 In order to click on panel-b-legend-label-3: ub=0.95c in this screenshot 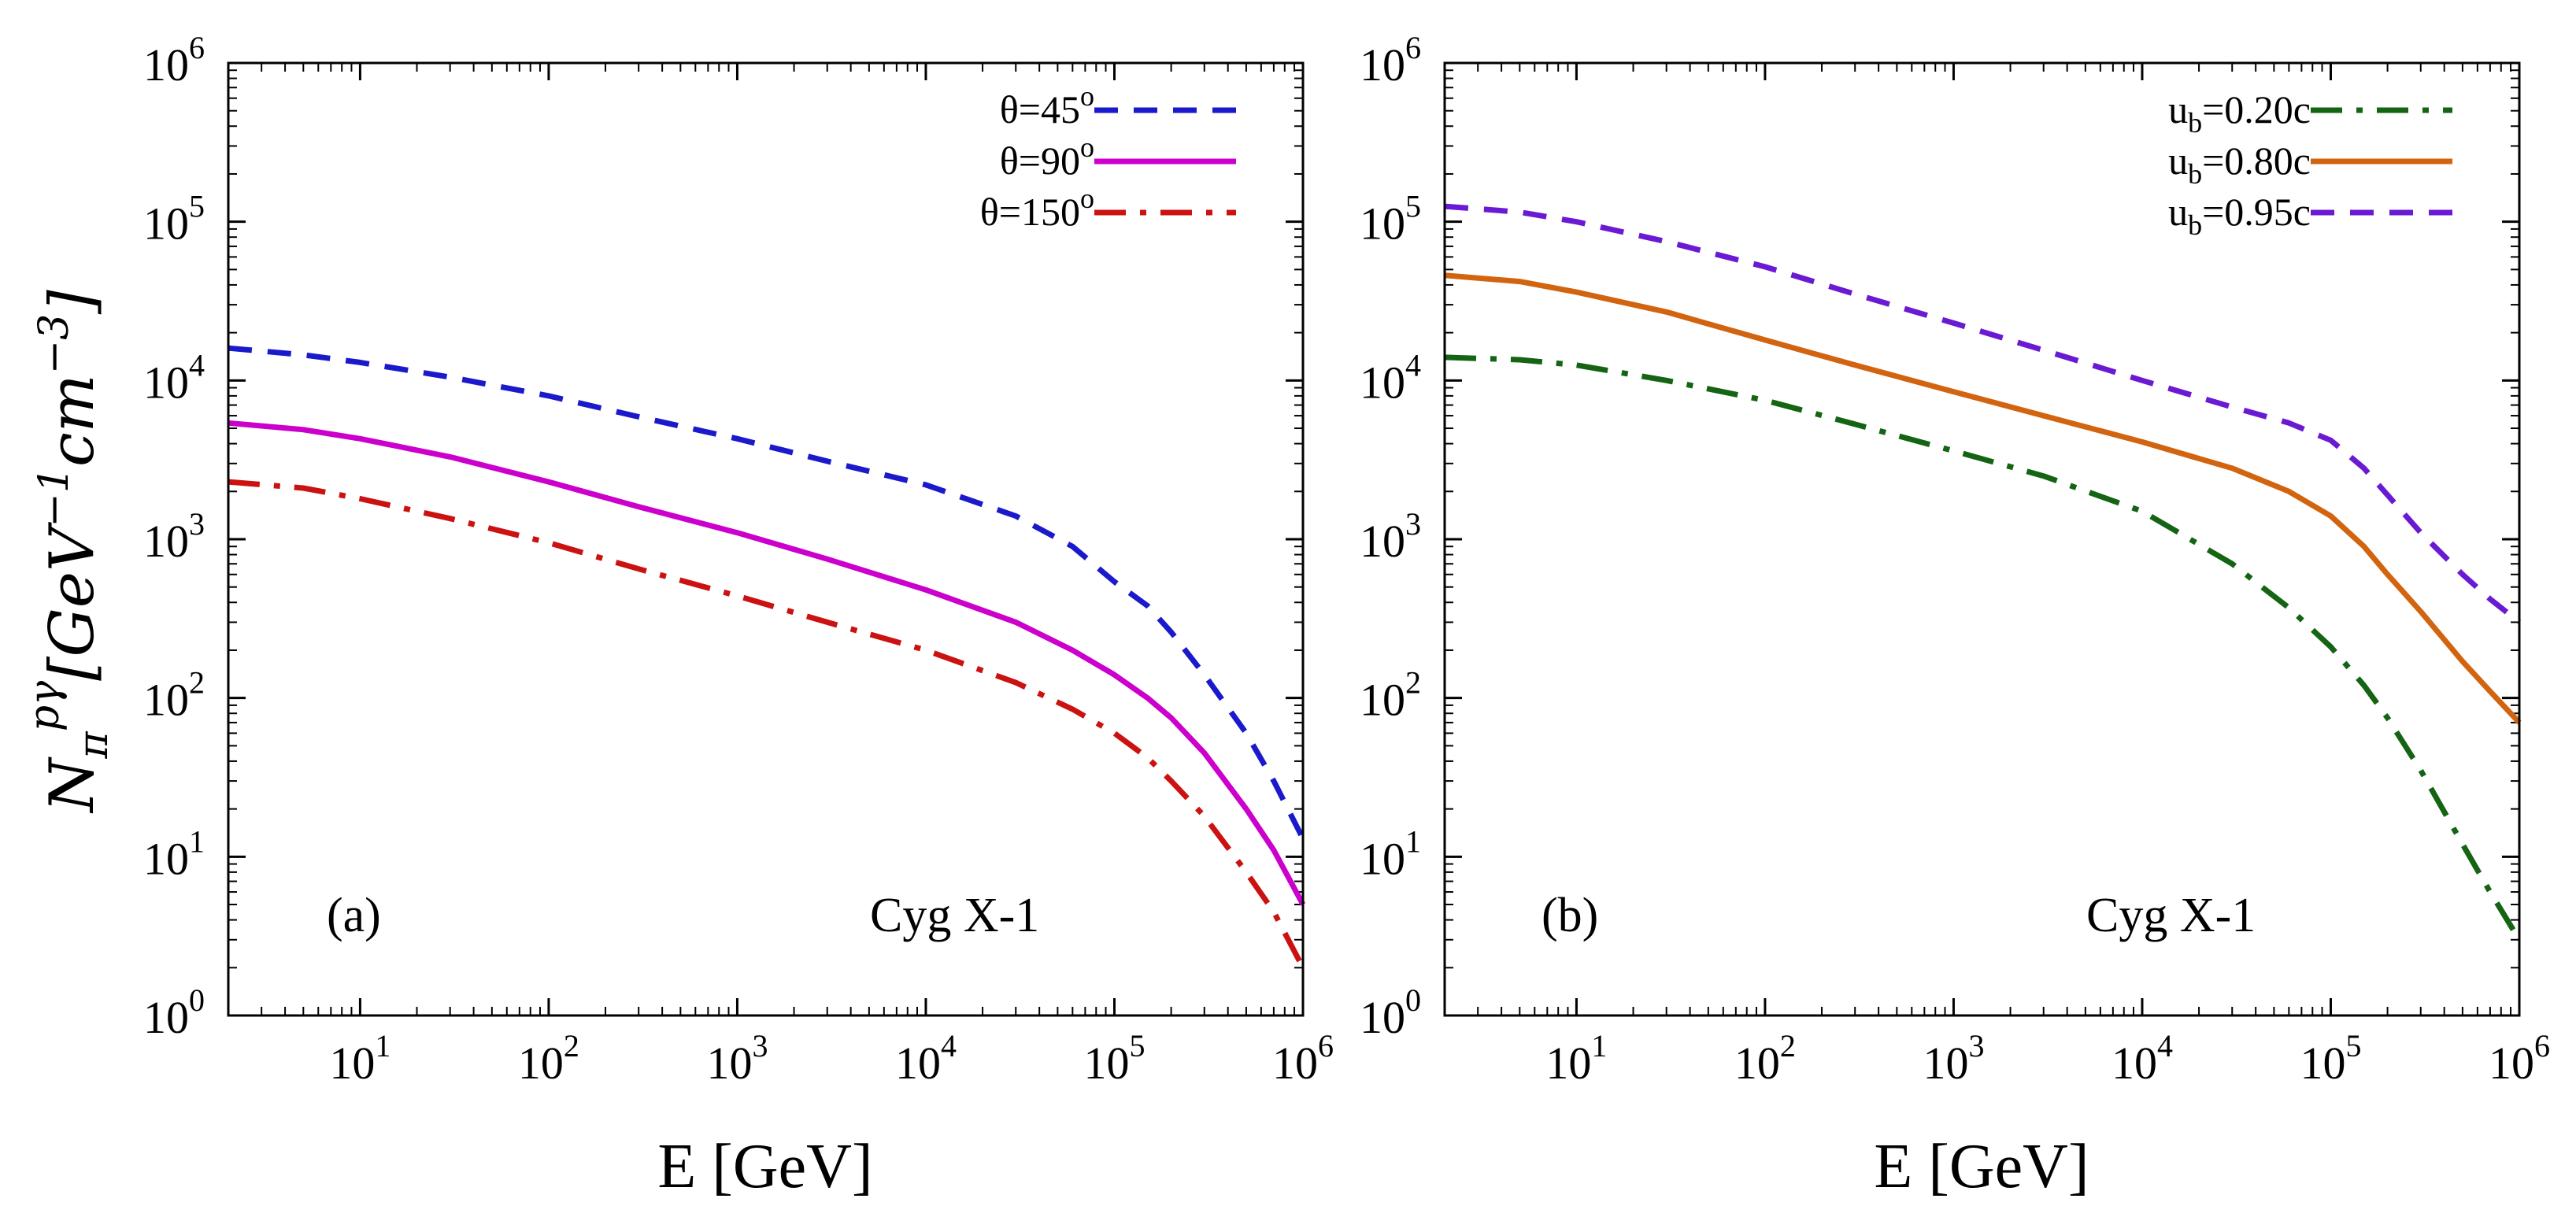, I will do `click(2239, 215)`.